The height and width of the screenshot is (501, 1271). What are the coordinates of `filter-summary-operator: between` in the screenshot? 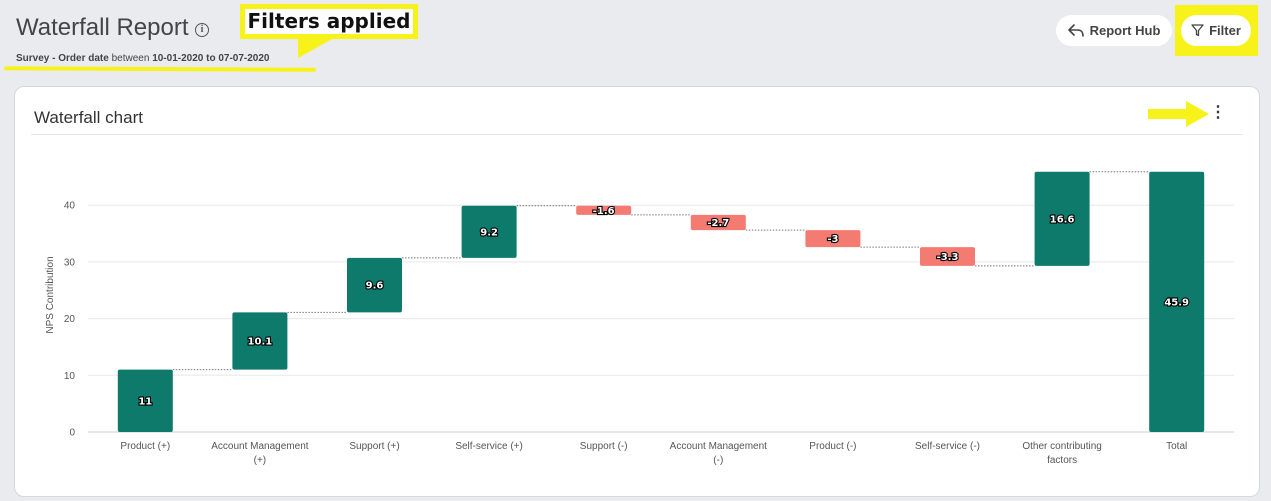 It's located at (130, 58).